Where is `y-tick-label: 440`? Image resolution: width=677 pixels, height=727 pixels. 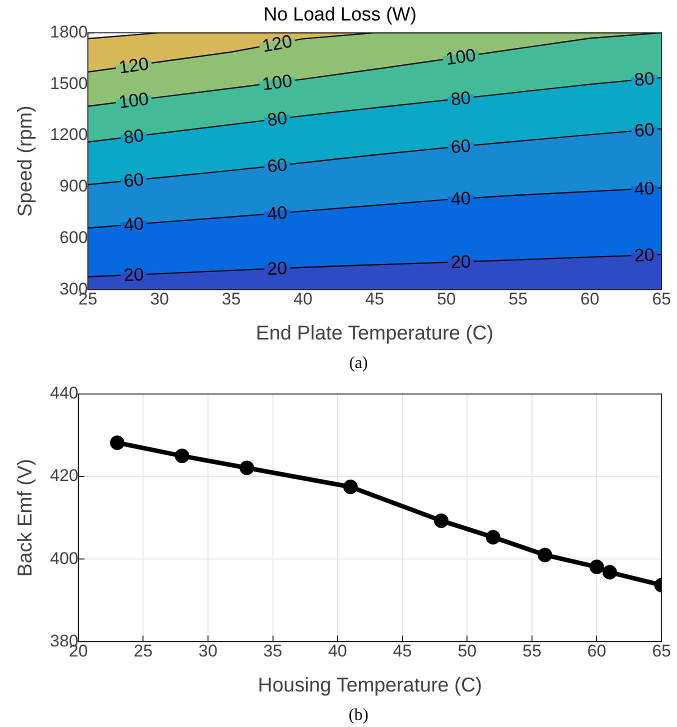
y-tick-label: 440 is located at coordinates (64, 393).